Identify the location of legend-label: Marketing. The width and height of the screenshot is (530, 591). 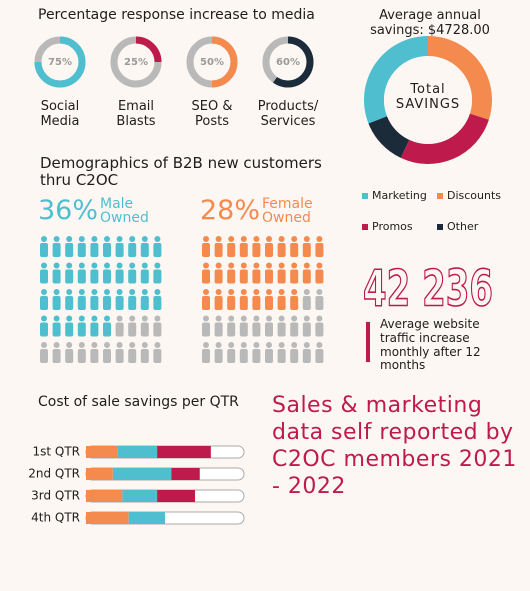
(399, 195).